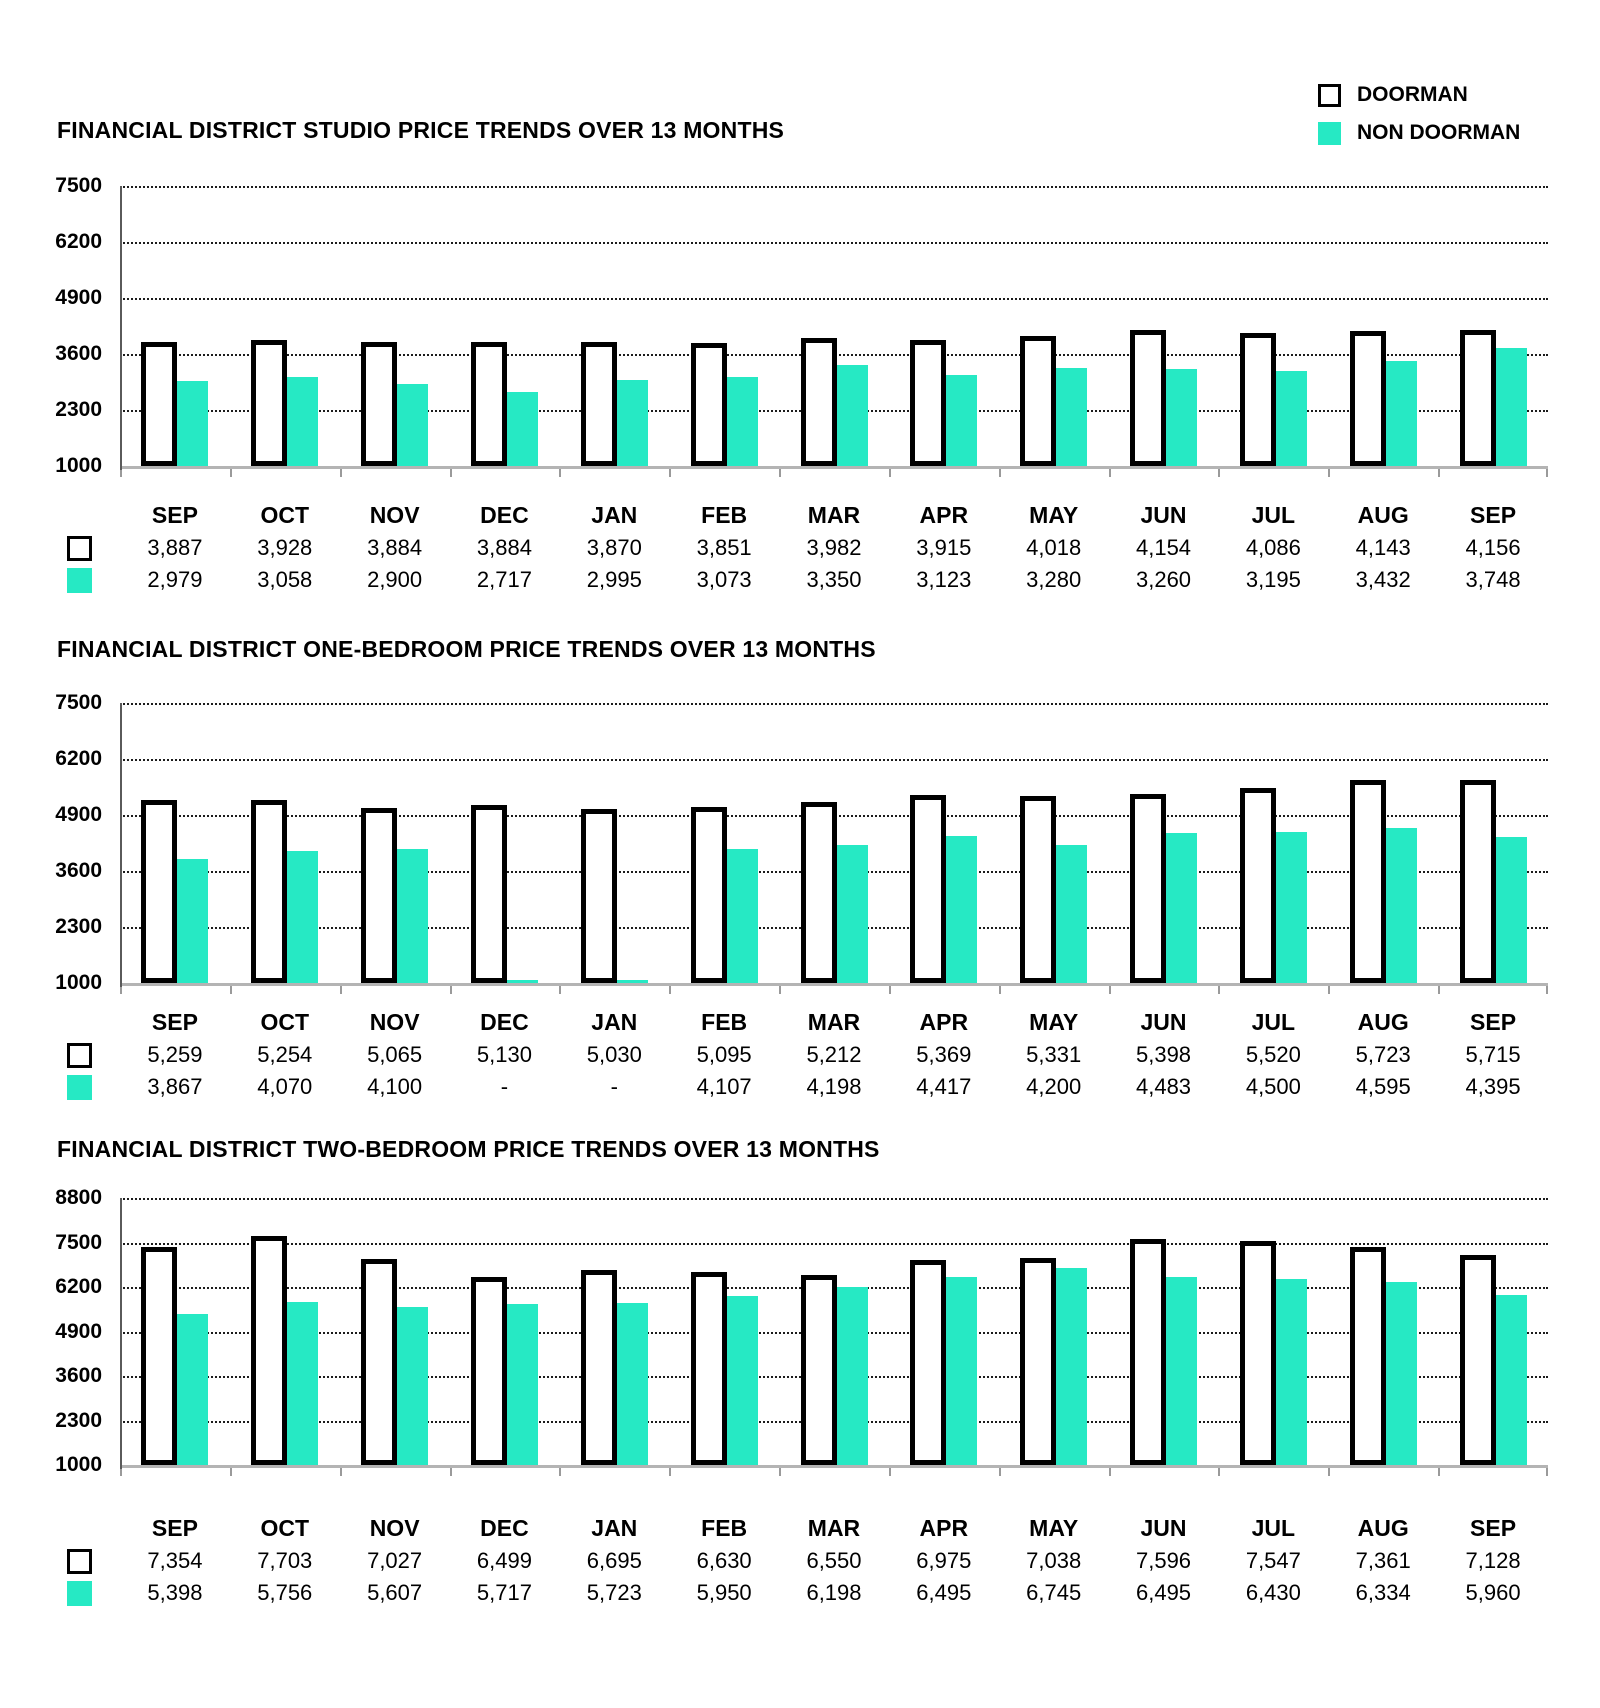 The width and height of the screenshot is (1600, 1708). I want to click on y-axis-label: 2300, so click(78, 926).